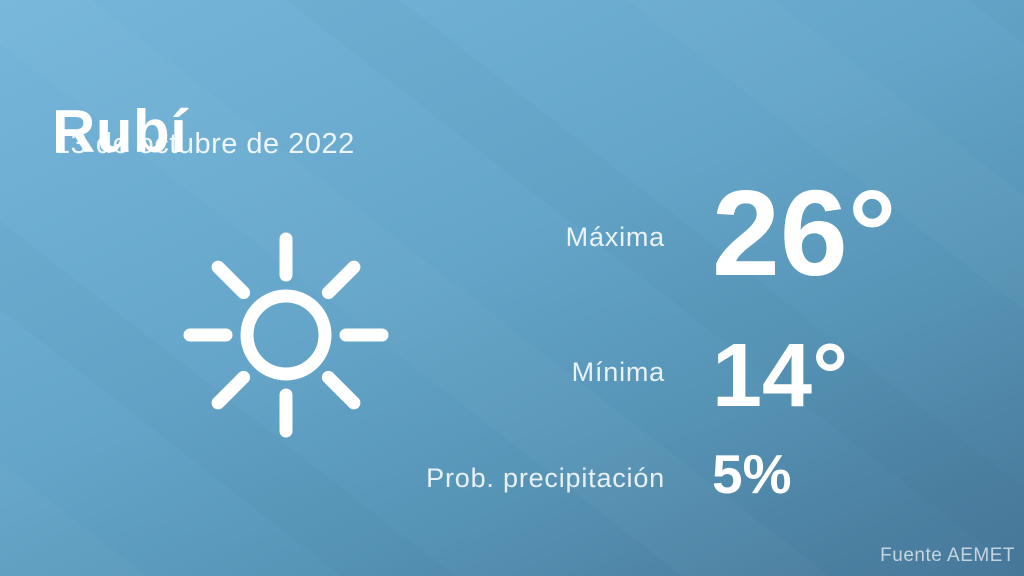 The image size is (1024, 576). Describe the element at coordinates (545, 478) in the screenshot. I see `metric-label-precipitation: Prob. precipitación` at that location.